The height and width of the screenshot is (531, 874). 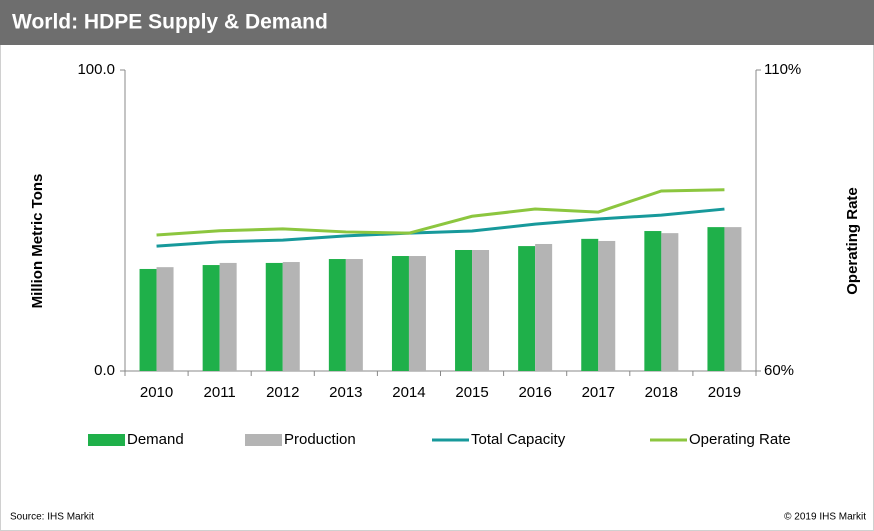 I want to click on x-tick-label: 2014, so click(x=408, y=392).